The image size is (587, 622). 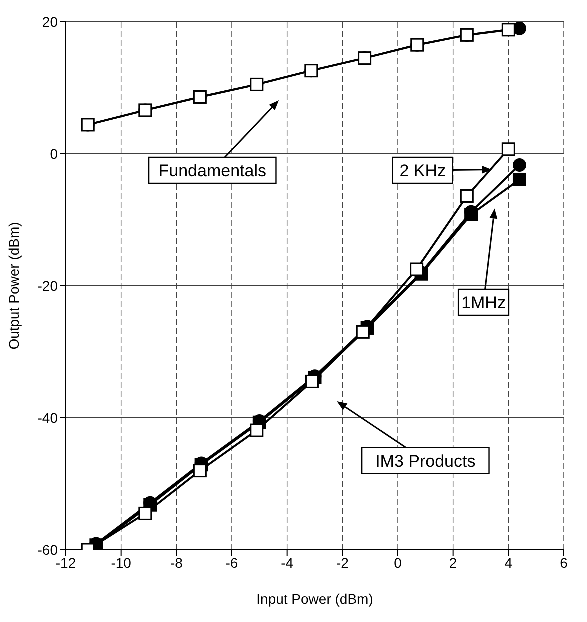 What do you see at coordinates (484, 303) in the screenshot?
I see `annotation: 1MHz` at bounding box center [484, 303].